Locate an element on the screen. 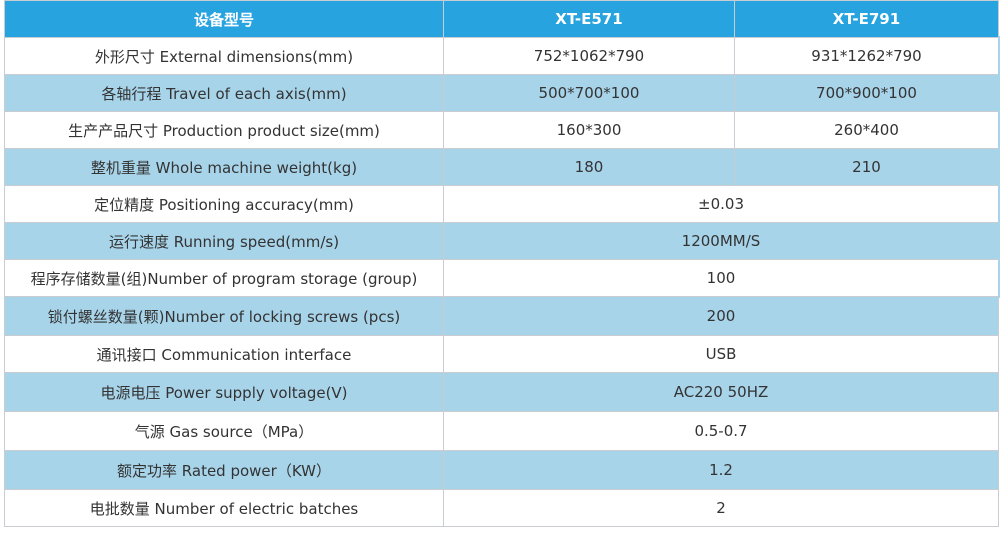 This screenshot has width=1000, height=533. table-row: 电源电压 Power supply voltage(V) AC220 50HZ is located at coordinates (501, 392).